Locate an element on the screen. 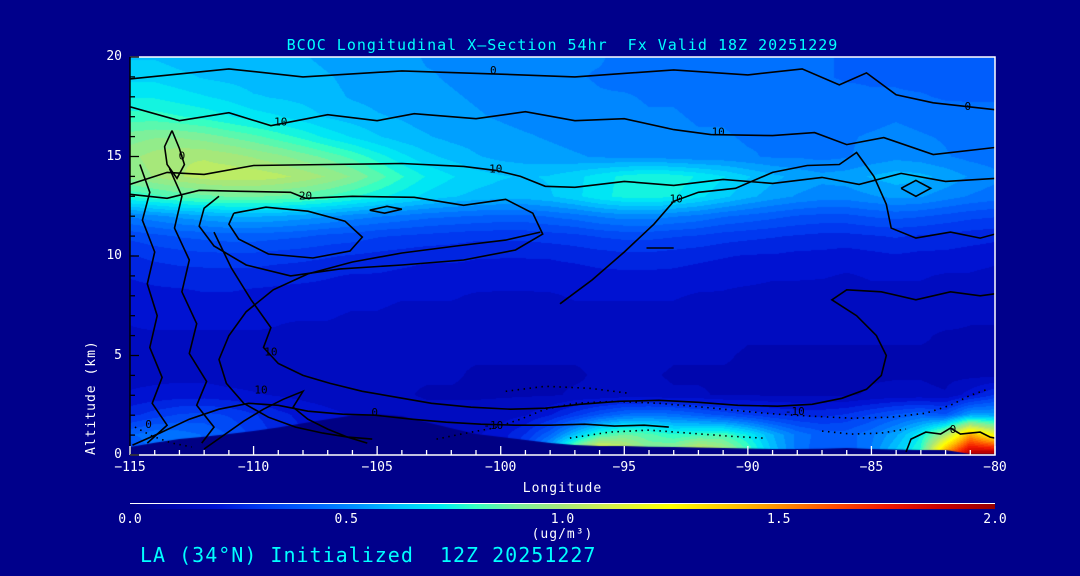  x-tick-label: −80 is located at coordinates (995, 467).